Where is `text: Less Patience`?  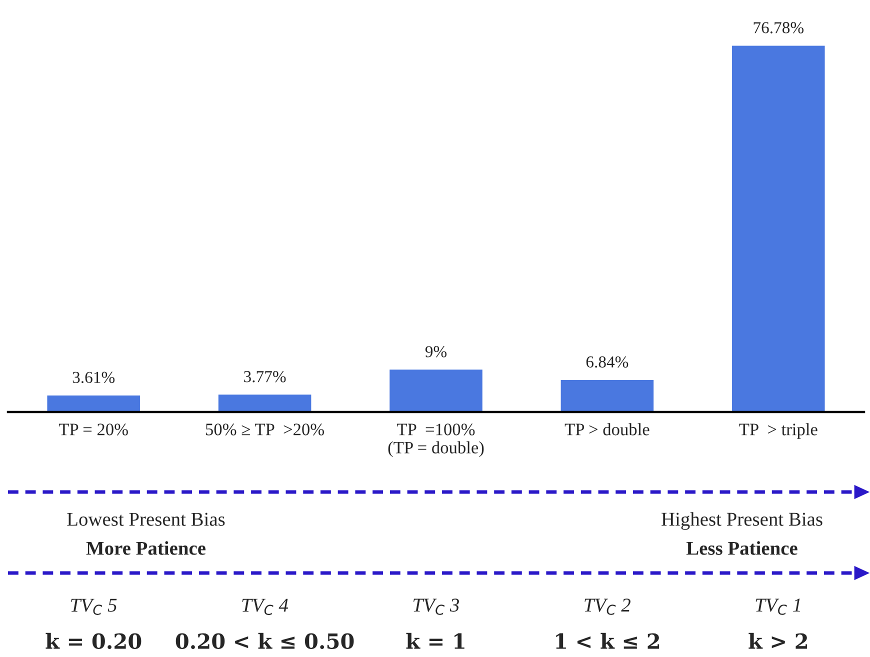 text: Less Patience is located at coordinates (742, 548).